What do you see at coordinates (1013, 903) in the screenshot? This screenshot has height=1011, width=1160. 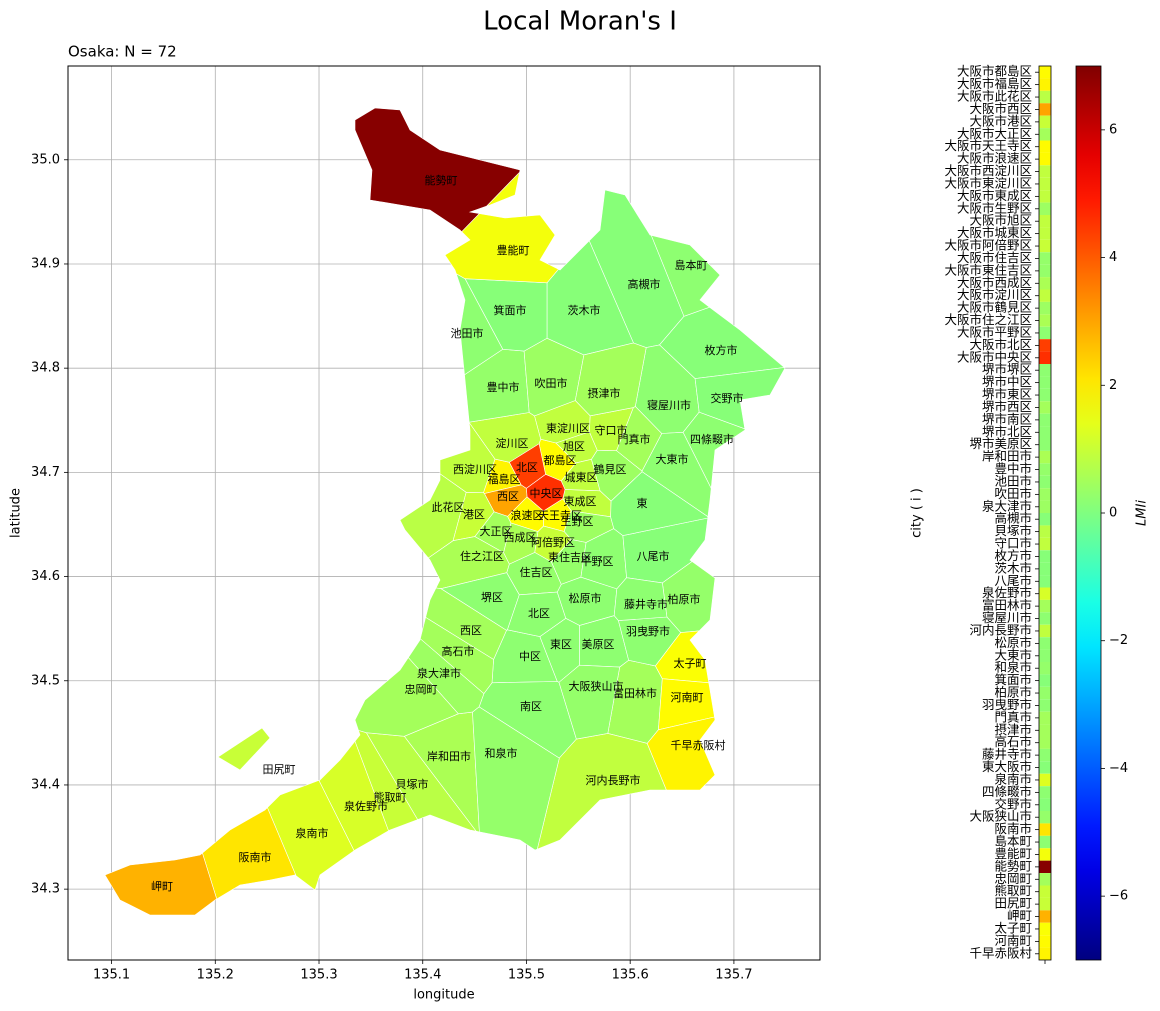 I see `strip-label: 田尻町` at bounding box center [1013, 903].